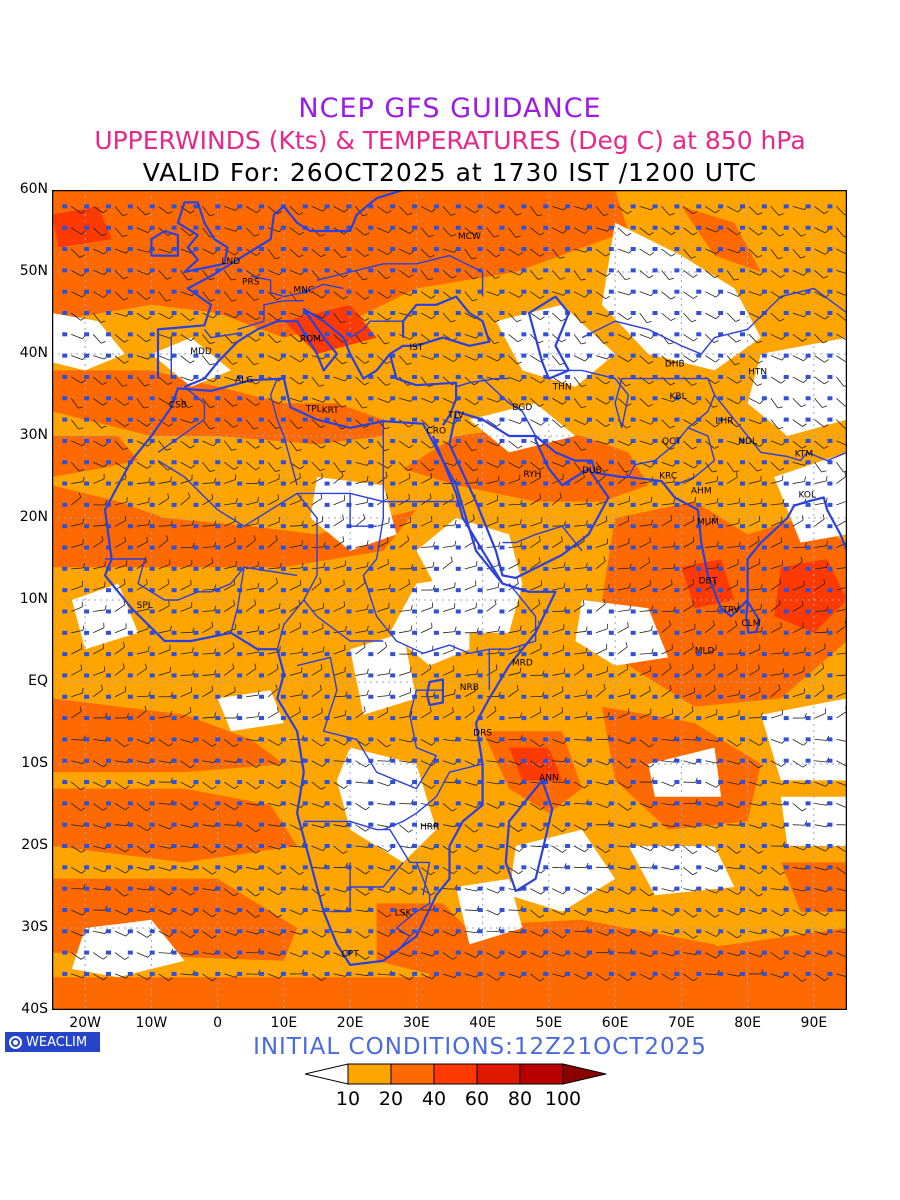 The height and width of the screenshot is (1200, 900). I want to click on station-krc: KRC, so click(668, 477).